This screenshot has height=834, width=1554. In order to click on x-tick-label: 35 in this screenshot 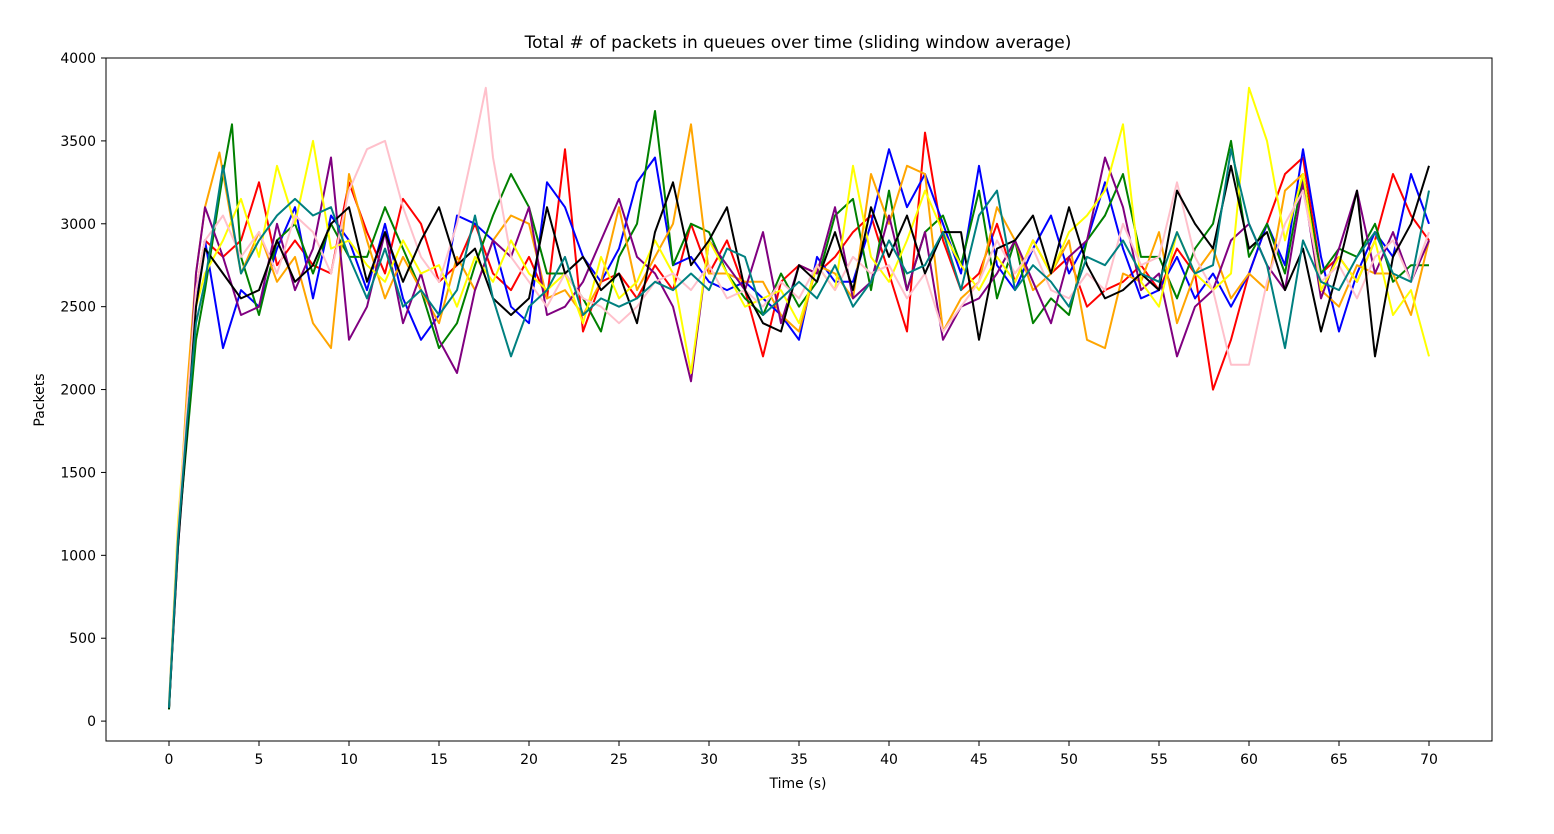, I will do `click(799, 760)`.